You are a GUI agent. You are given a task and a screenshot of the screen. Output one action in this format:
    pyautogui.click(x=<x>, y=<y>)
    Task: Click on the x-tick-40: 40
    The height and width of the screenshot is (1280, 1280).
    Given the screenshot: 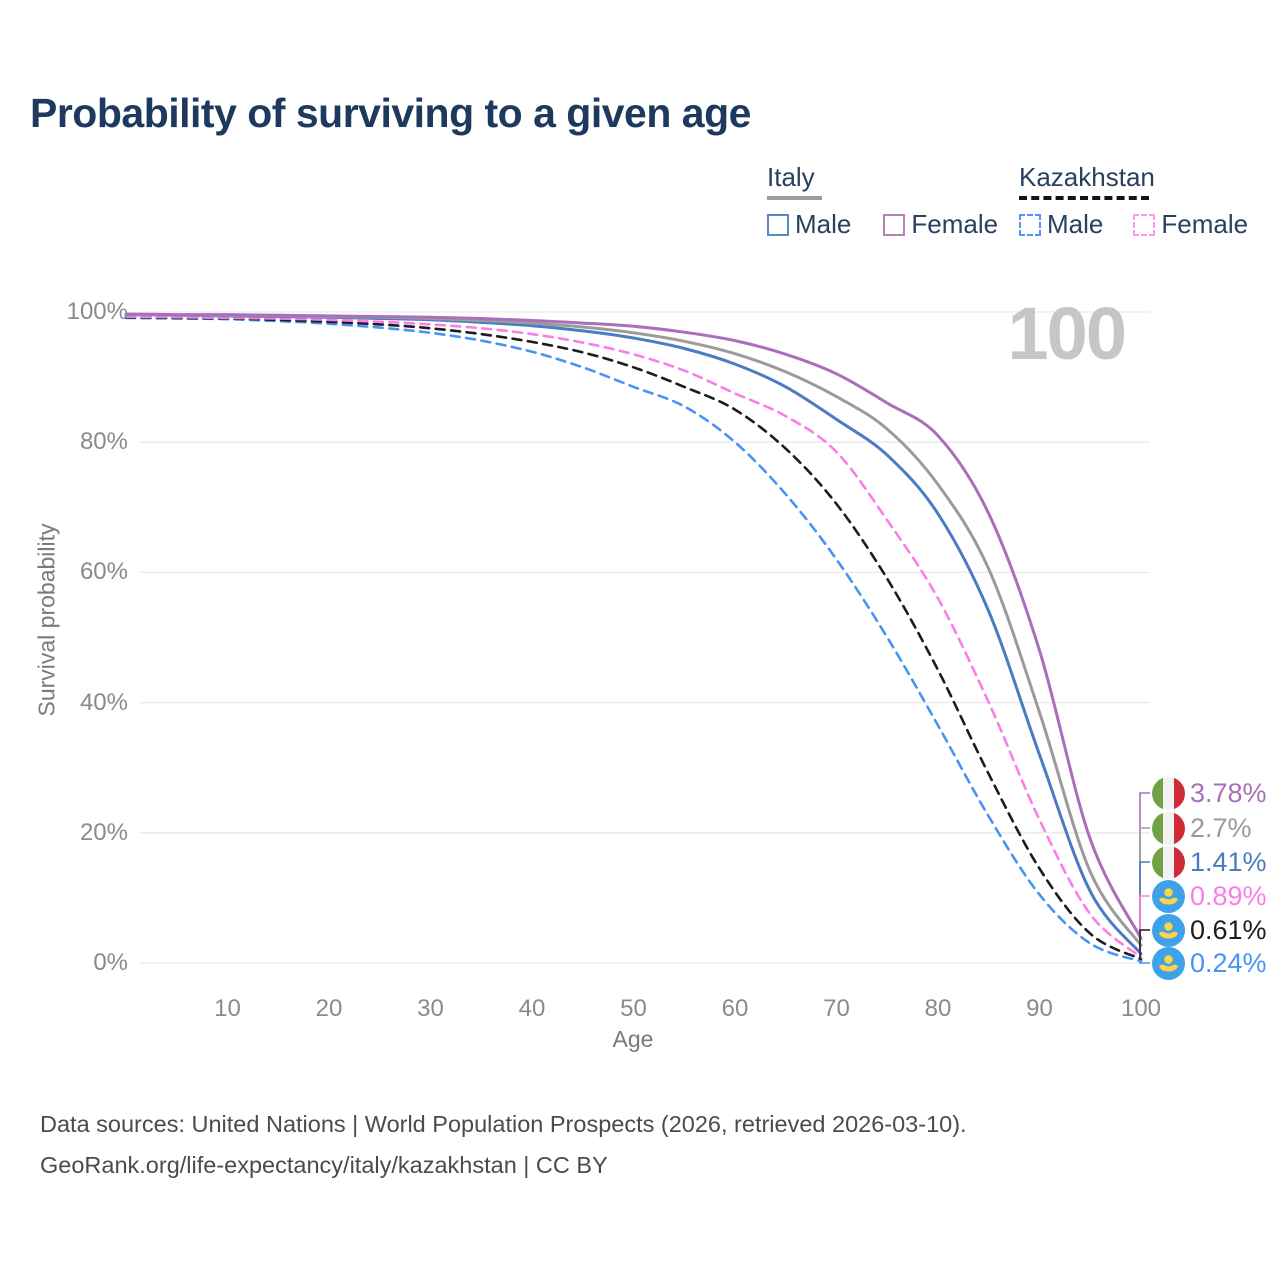 What is the action you would take?
    pyautogui.click(x=532, y=1008)
    